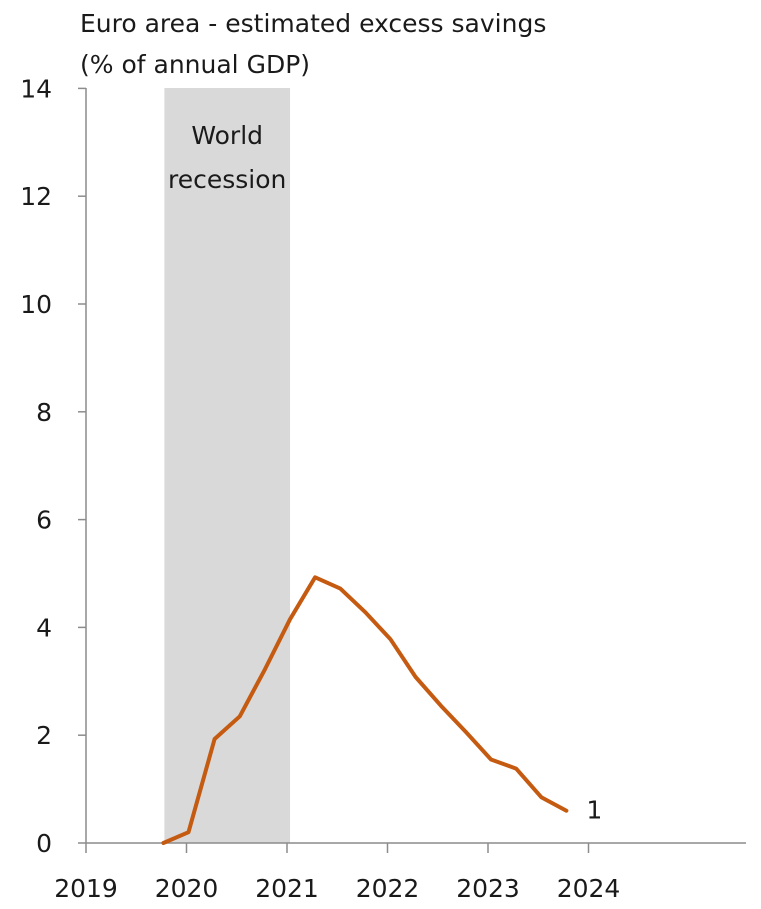 Image resolution: width=761 pixels, height=909 pixels. I want to click on y-tick-label: 6, so click(44, 520).